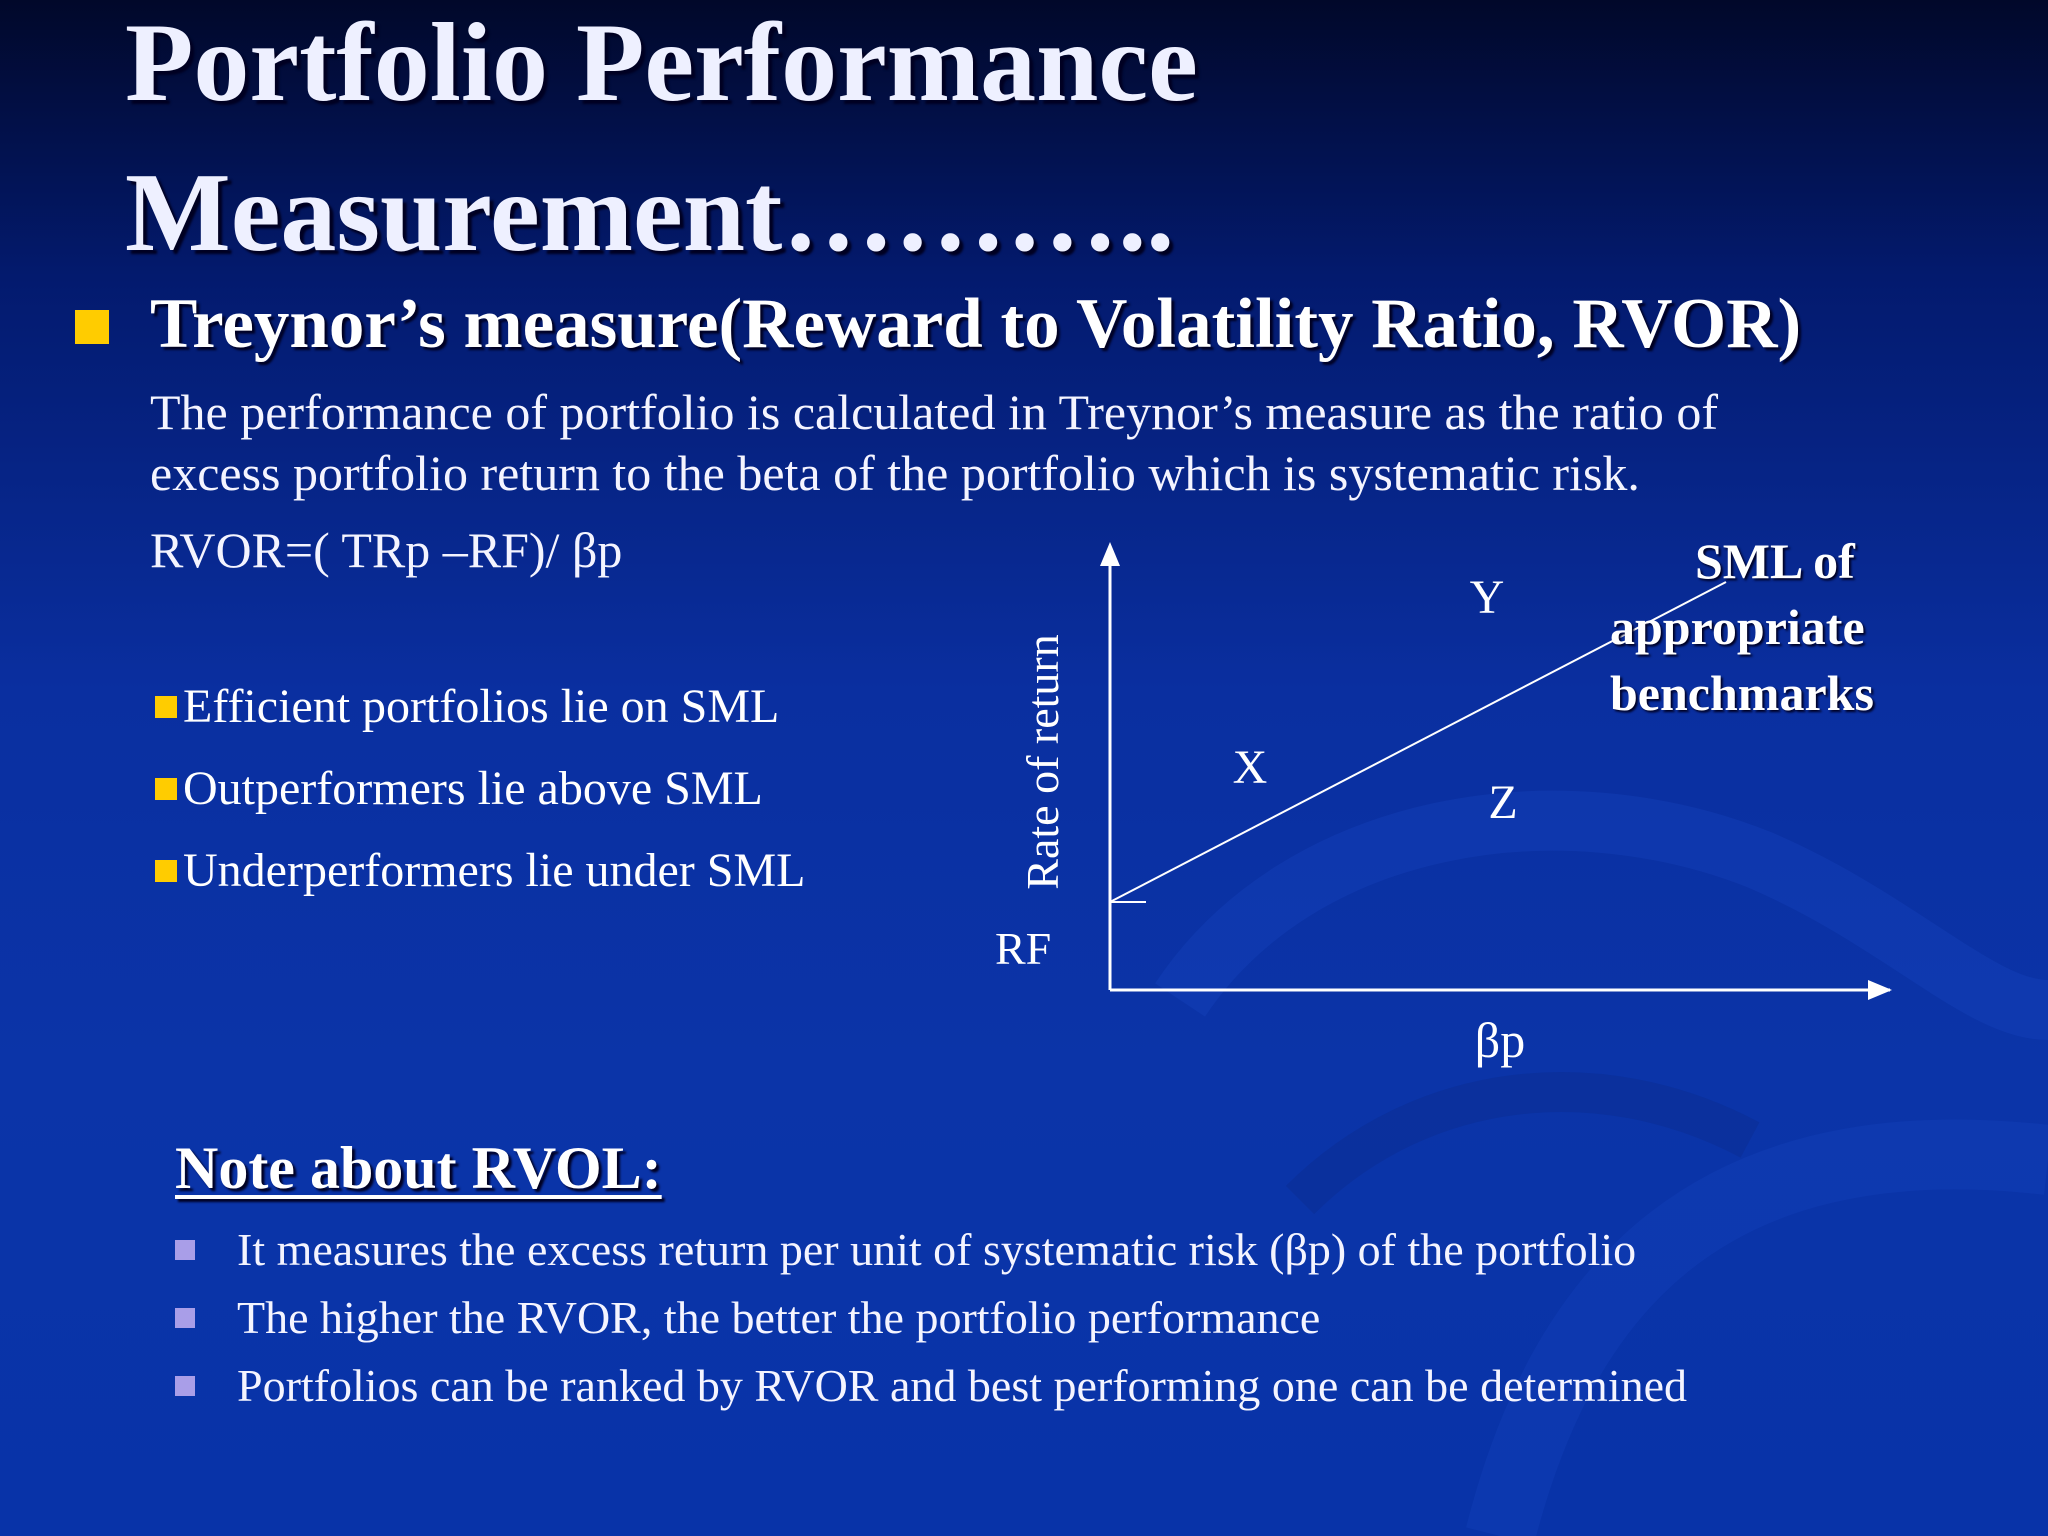 This screenshot has height=1536, width=2048. What do you see at coordinates (1502, 802) in the screenshot?
I see `point-z-label: Z` at bounding box center [1502, 802].